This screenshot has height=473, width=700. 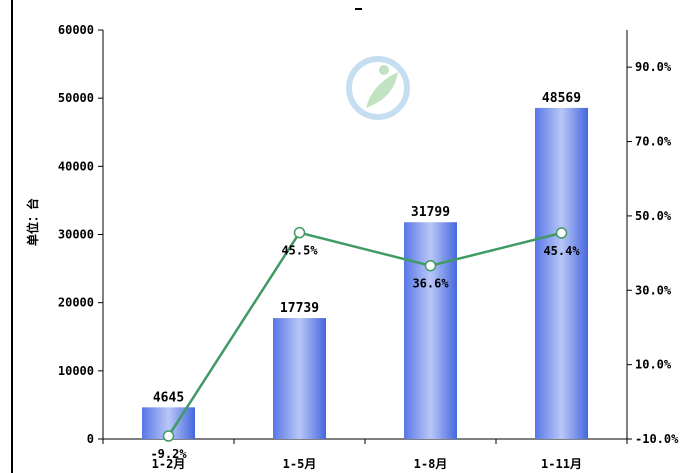 I want to click on bar-value-label: 4645, so click(x=168, y=397).